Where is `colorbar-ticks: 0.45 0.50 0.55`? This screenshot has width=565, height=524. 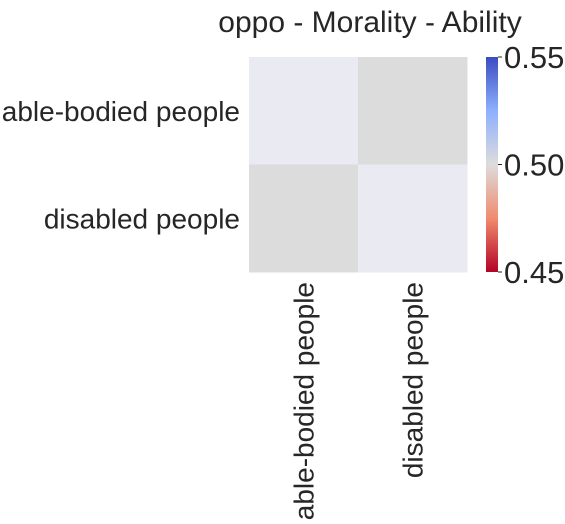
colorbar-ticks: 0.45 0.50 0.55 is located at coordinates (531, 165).